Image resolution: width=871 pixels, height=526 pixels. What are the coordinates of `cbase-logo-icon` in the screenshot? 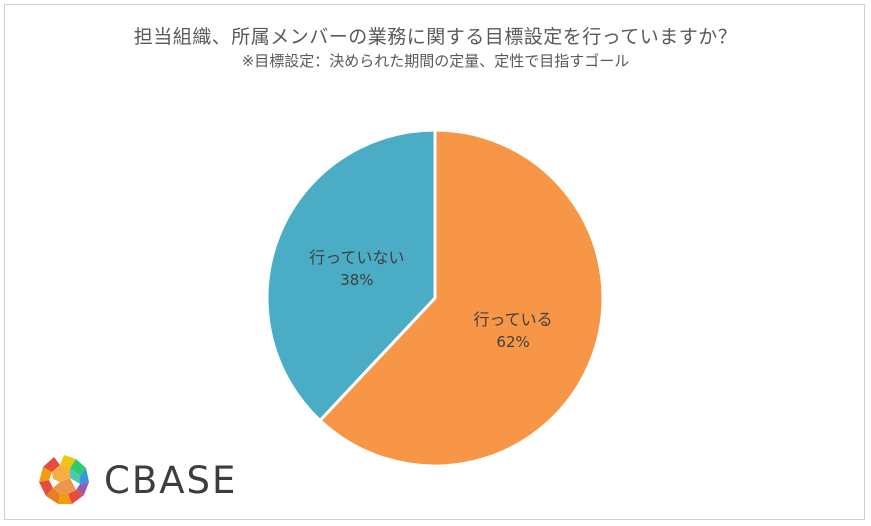 It's located at (64, 480).